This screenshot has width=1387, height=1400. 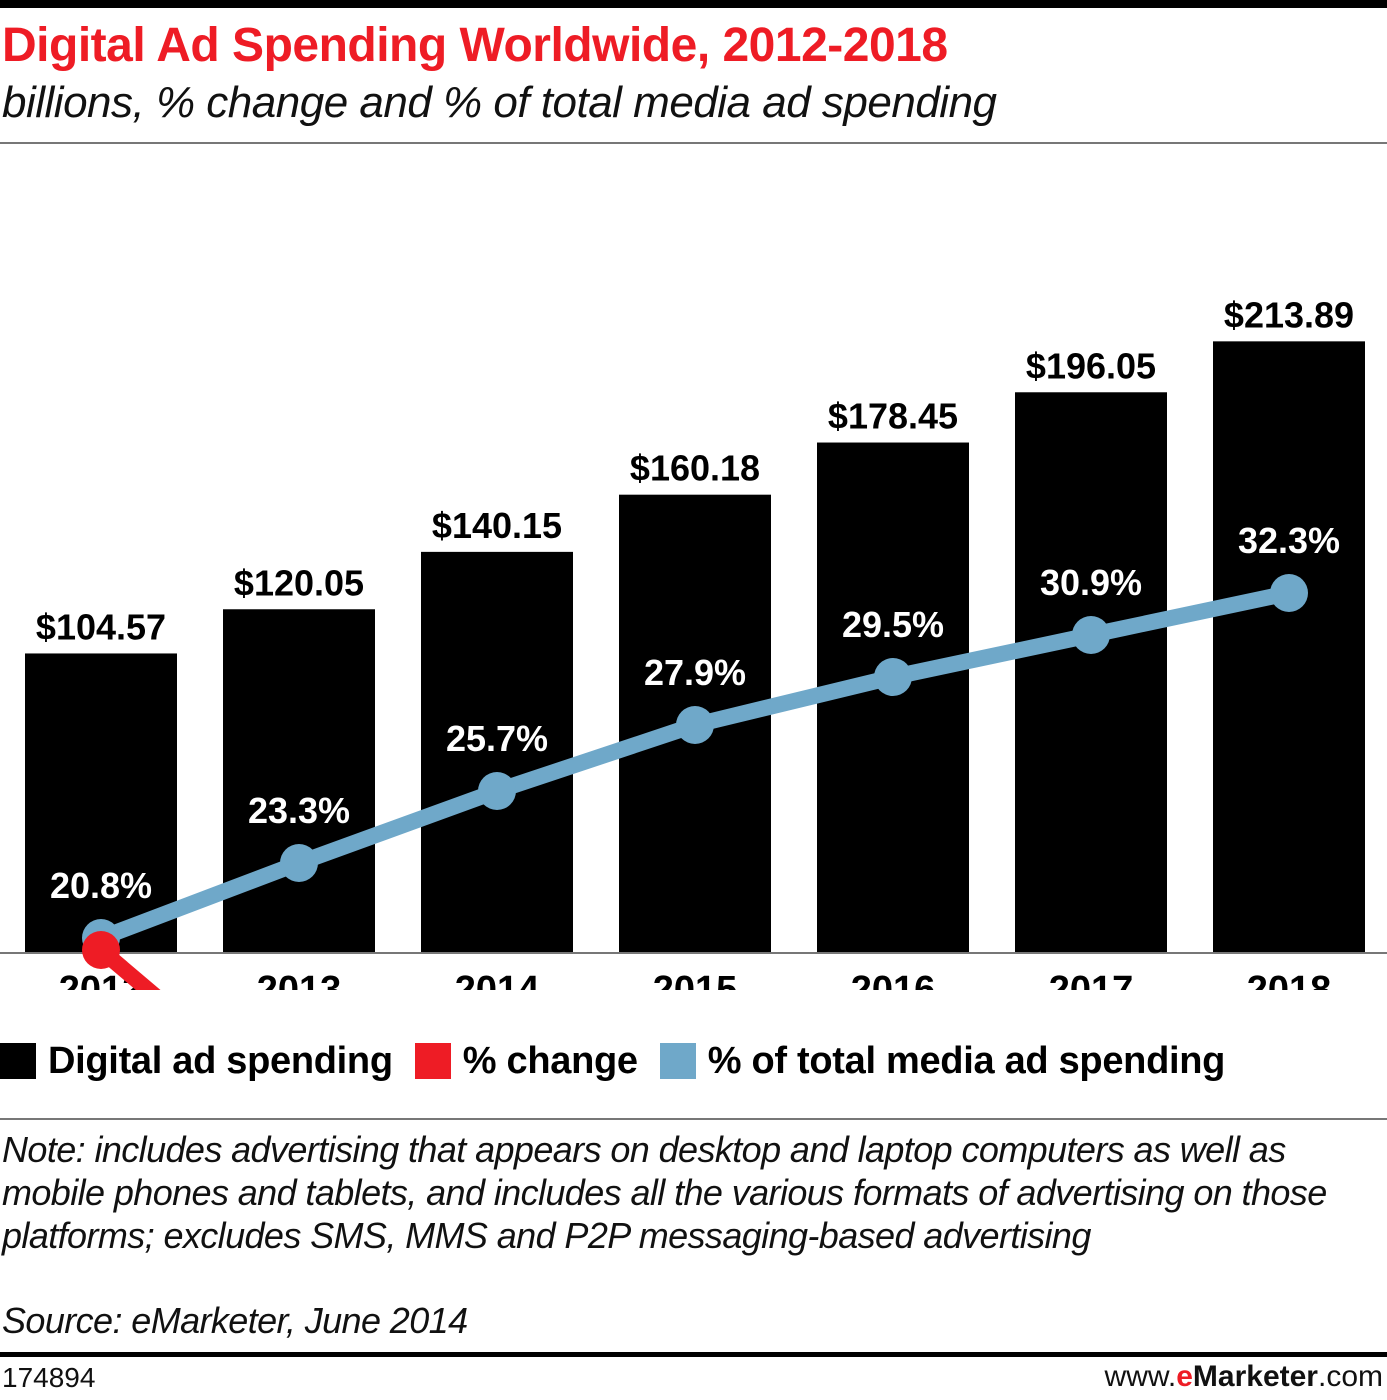 I want to click on legend-item-1: % change, so click(x=526, y=1061).